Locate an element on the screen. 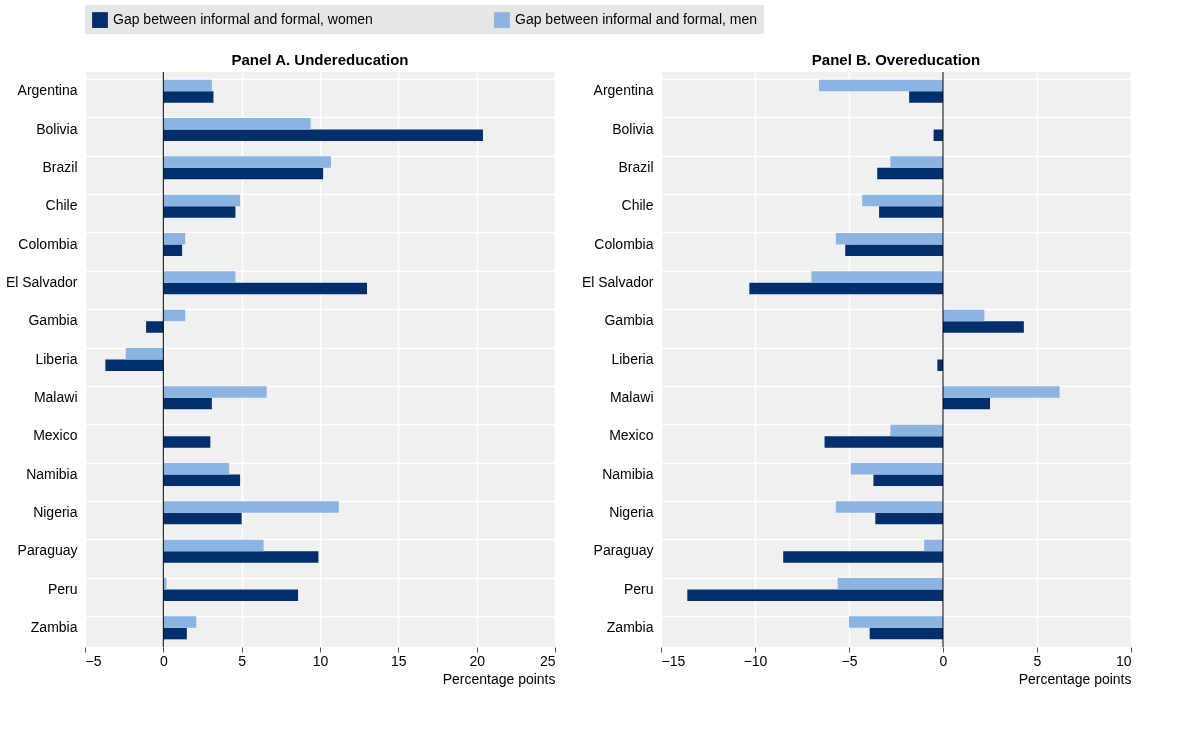  legend-label: Gap between informal and formal, women is located at coordinates (243, 19).